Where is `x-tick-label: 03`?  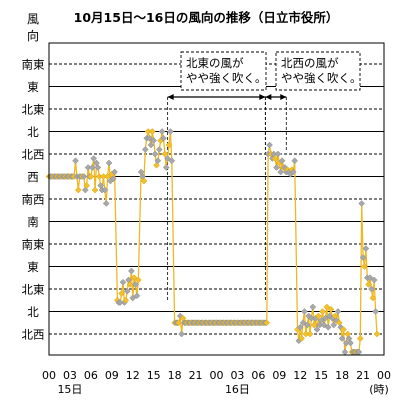 x-tick-label: 03 is located at coordinates (237, 375).